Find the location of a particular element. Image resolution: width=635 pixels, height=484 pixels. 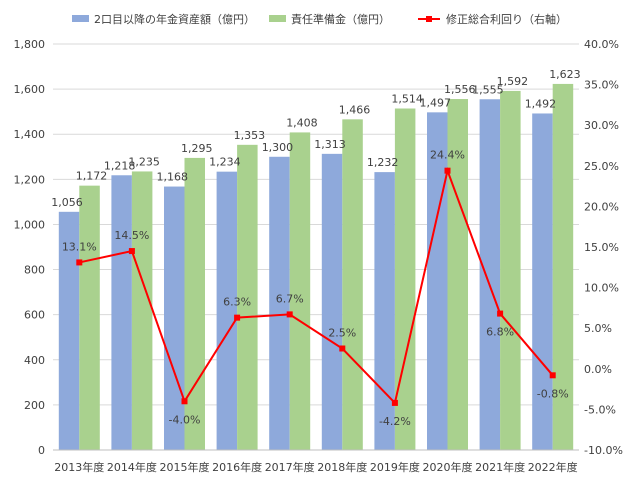

bar-reserve-label: 1,592 is located at coordinates (513, 81).